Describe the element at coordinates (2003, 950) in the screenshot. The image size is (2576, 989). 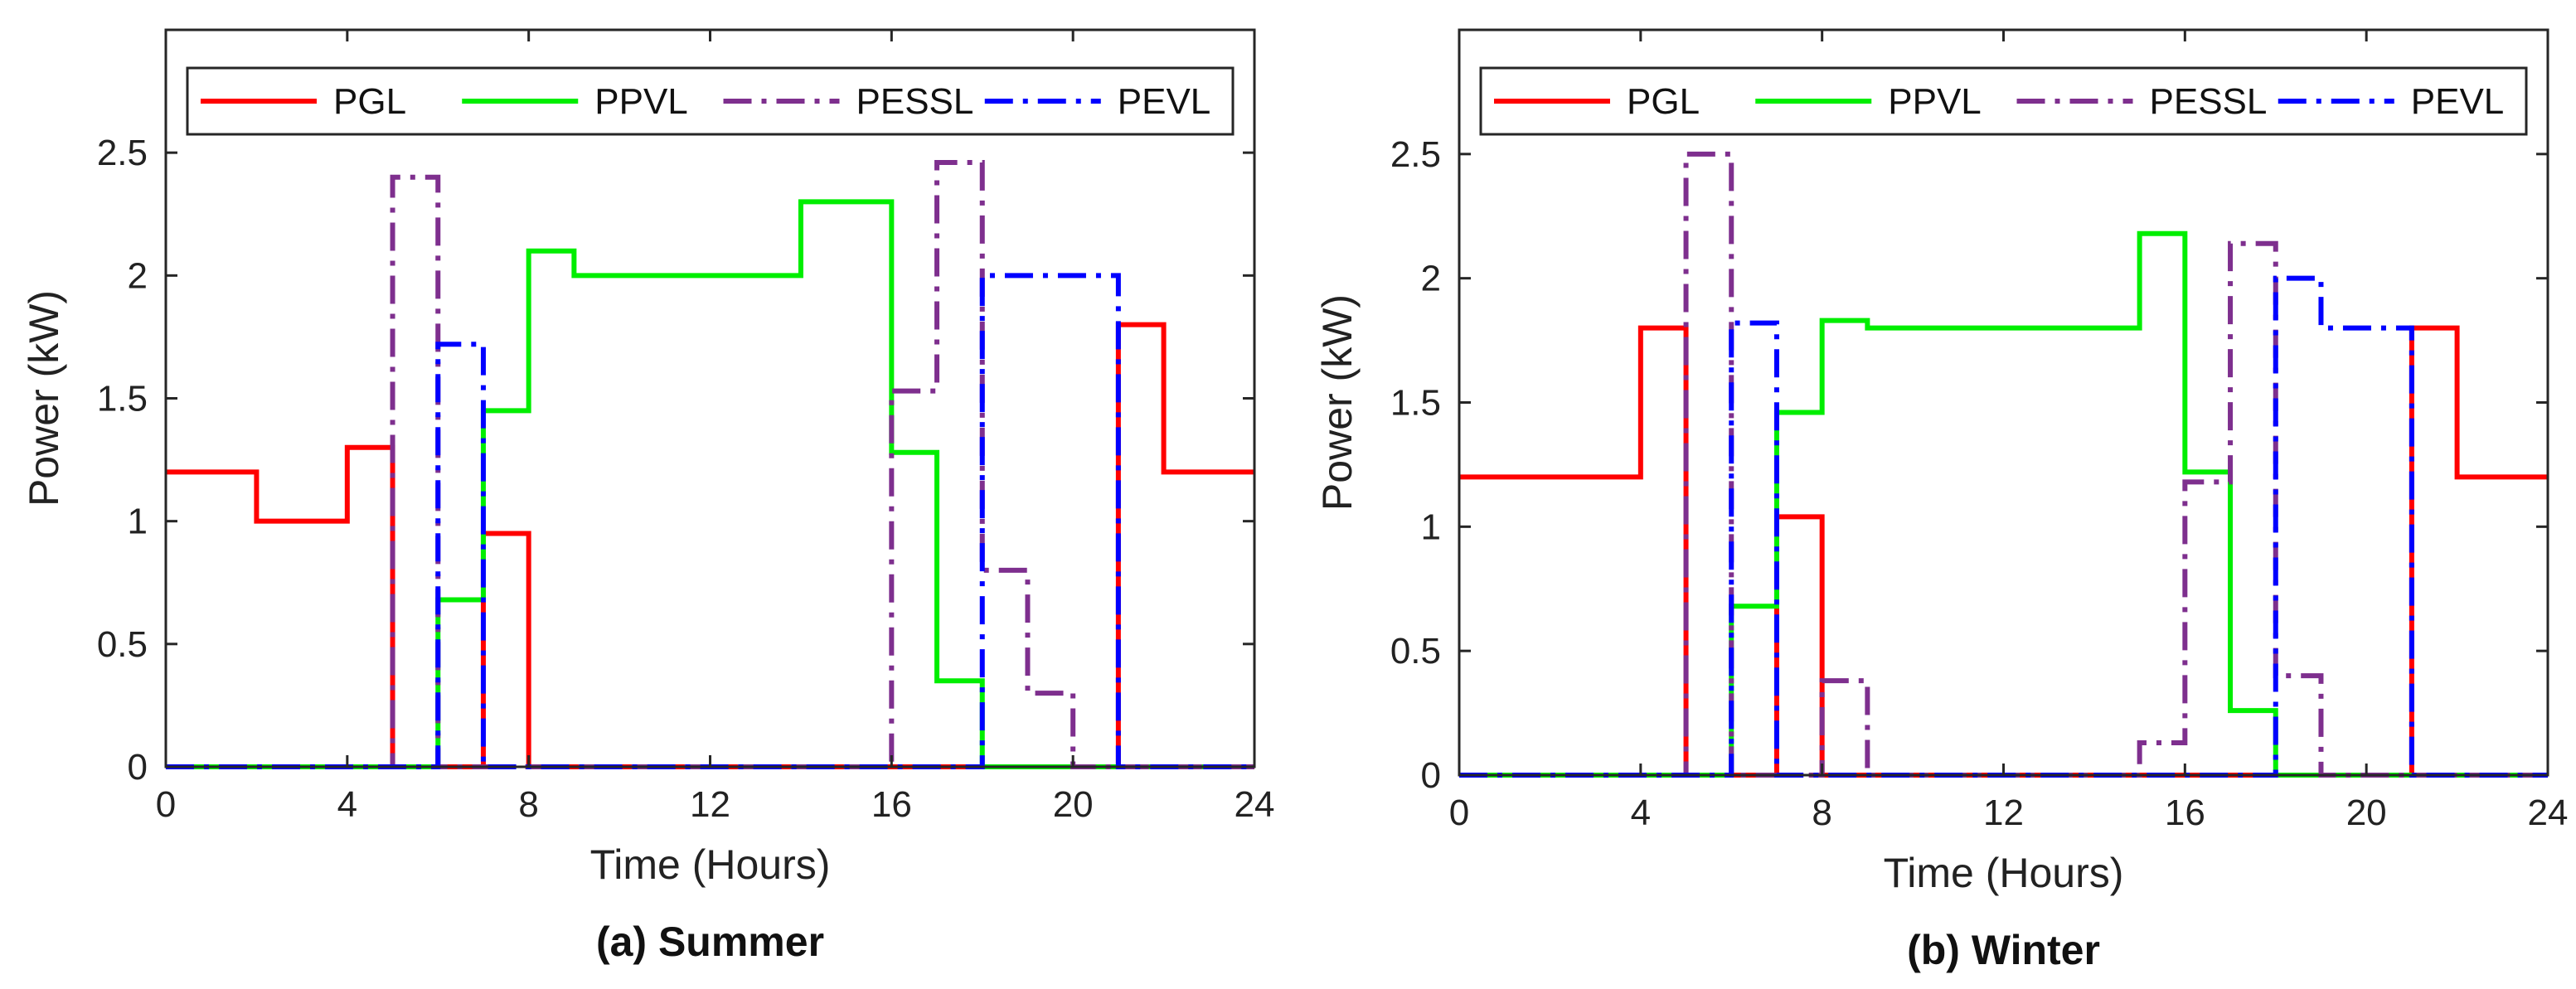
I see `chart-caption: (b) Winter` at that location.